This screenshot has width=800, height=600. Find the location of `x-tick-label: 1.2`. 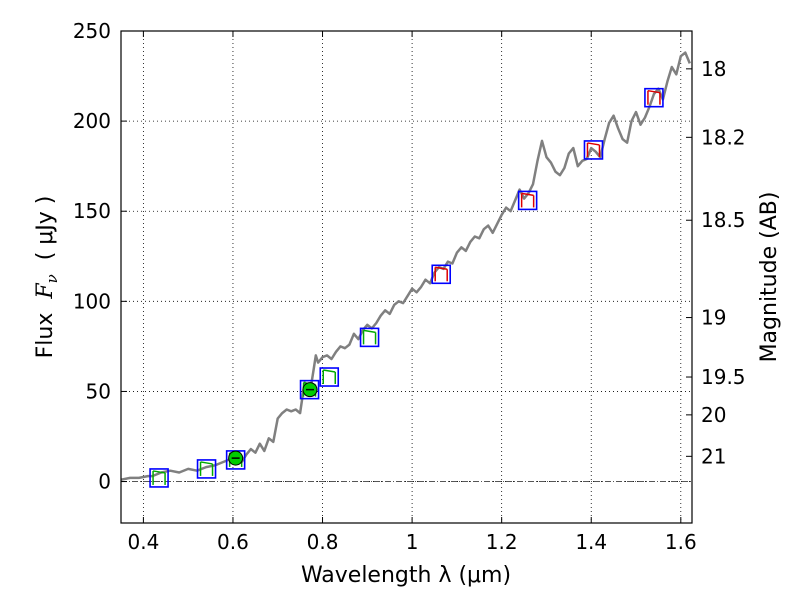

x-tick-label: 1.2 is located at coordinates (502, 542).